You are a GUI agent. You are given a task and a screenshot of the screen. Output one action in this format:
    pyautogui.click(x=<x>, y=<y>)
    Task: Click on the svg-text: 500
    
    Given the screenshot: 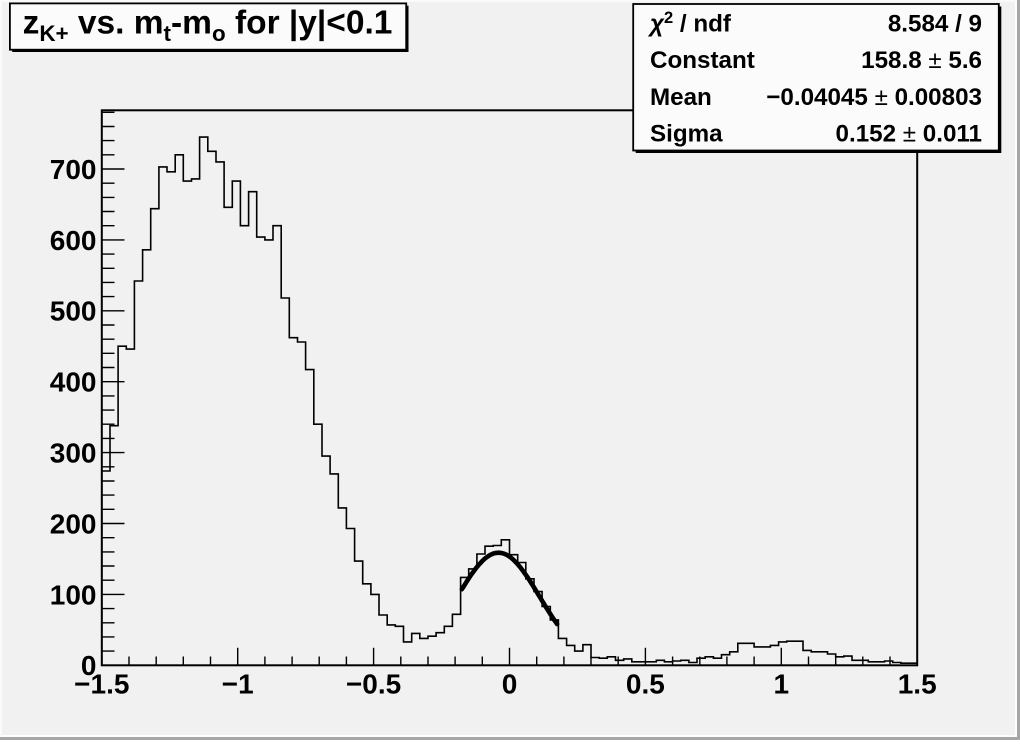 What is the action you would take?
    pyautogui.click(x=73, y=311)
    